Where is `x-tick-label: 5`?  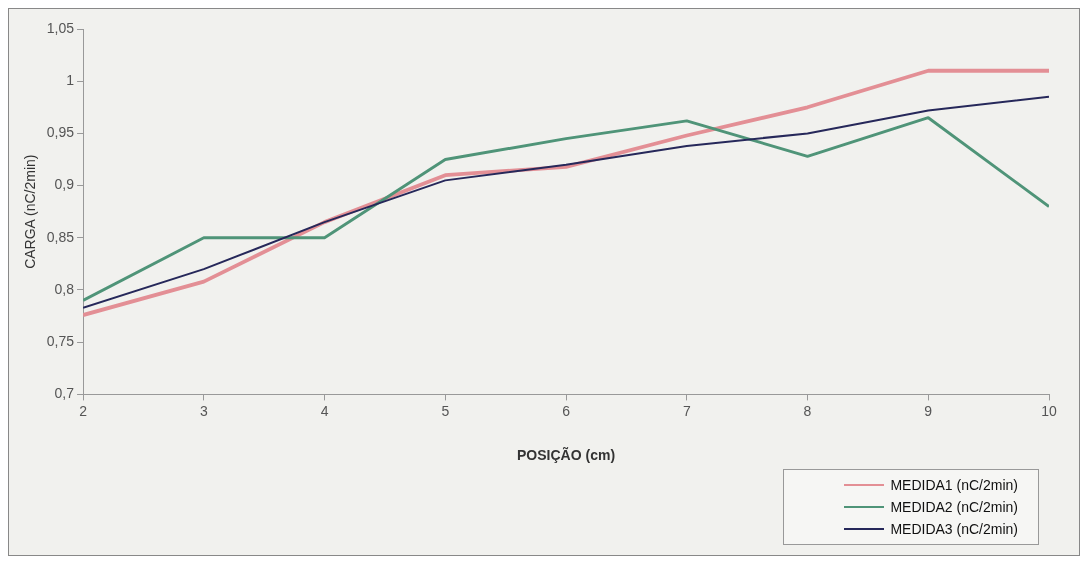
x-tick-label: 5 is located at coordinates (445, 410).